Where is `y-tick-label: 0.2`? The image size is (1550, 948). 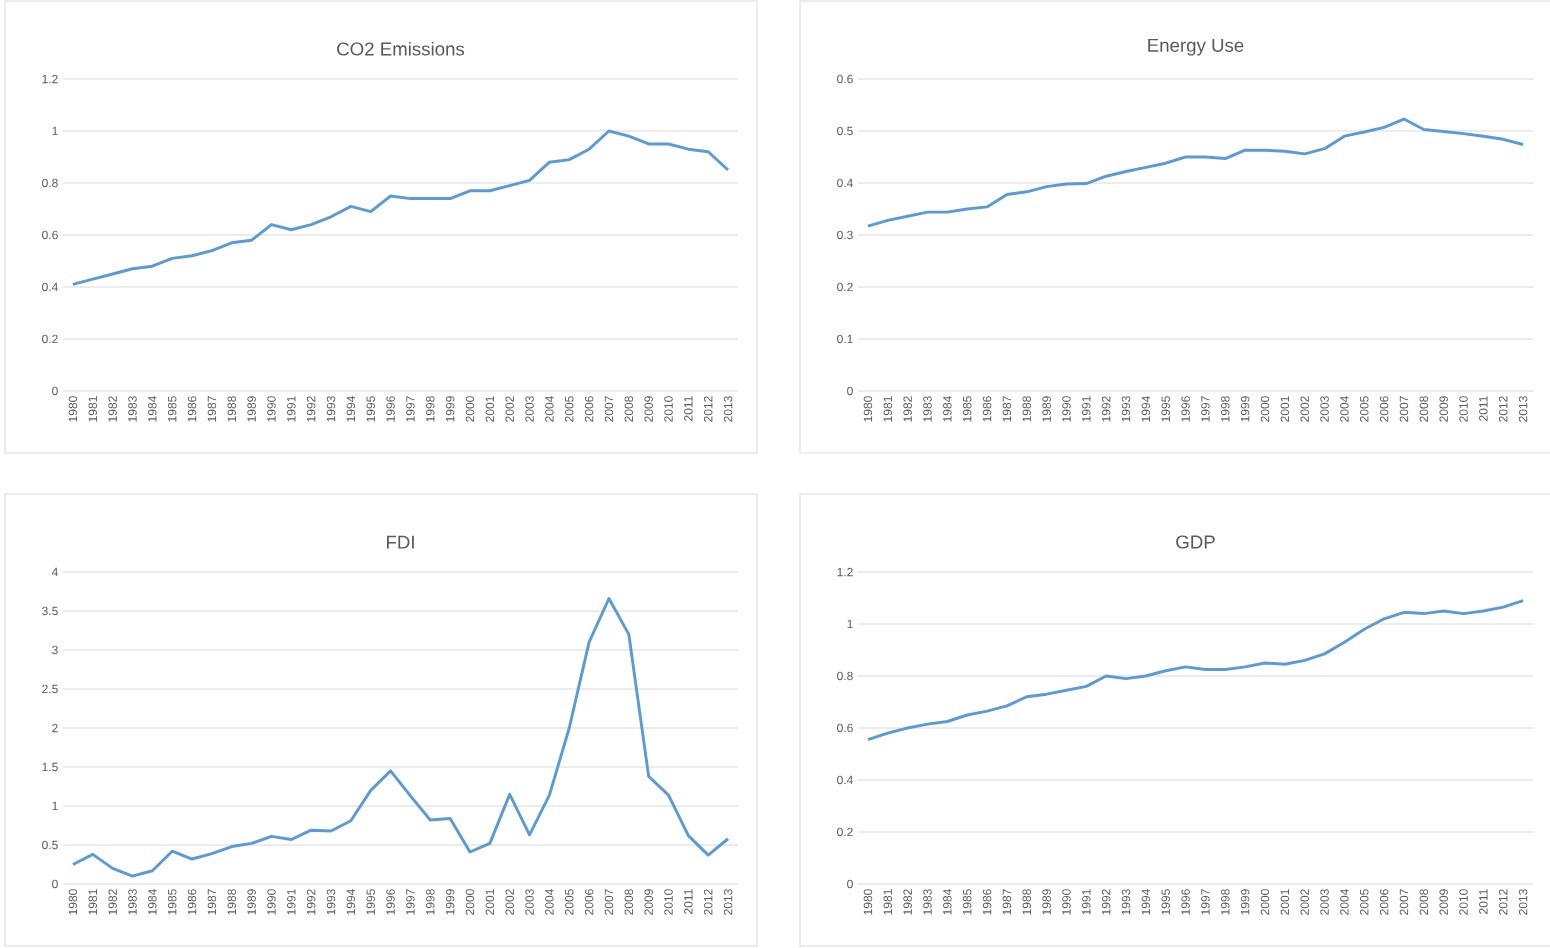 y-tick-label: 0.2 is located at coordinates (845, 832).